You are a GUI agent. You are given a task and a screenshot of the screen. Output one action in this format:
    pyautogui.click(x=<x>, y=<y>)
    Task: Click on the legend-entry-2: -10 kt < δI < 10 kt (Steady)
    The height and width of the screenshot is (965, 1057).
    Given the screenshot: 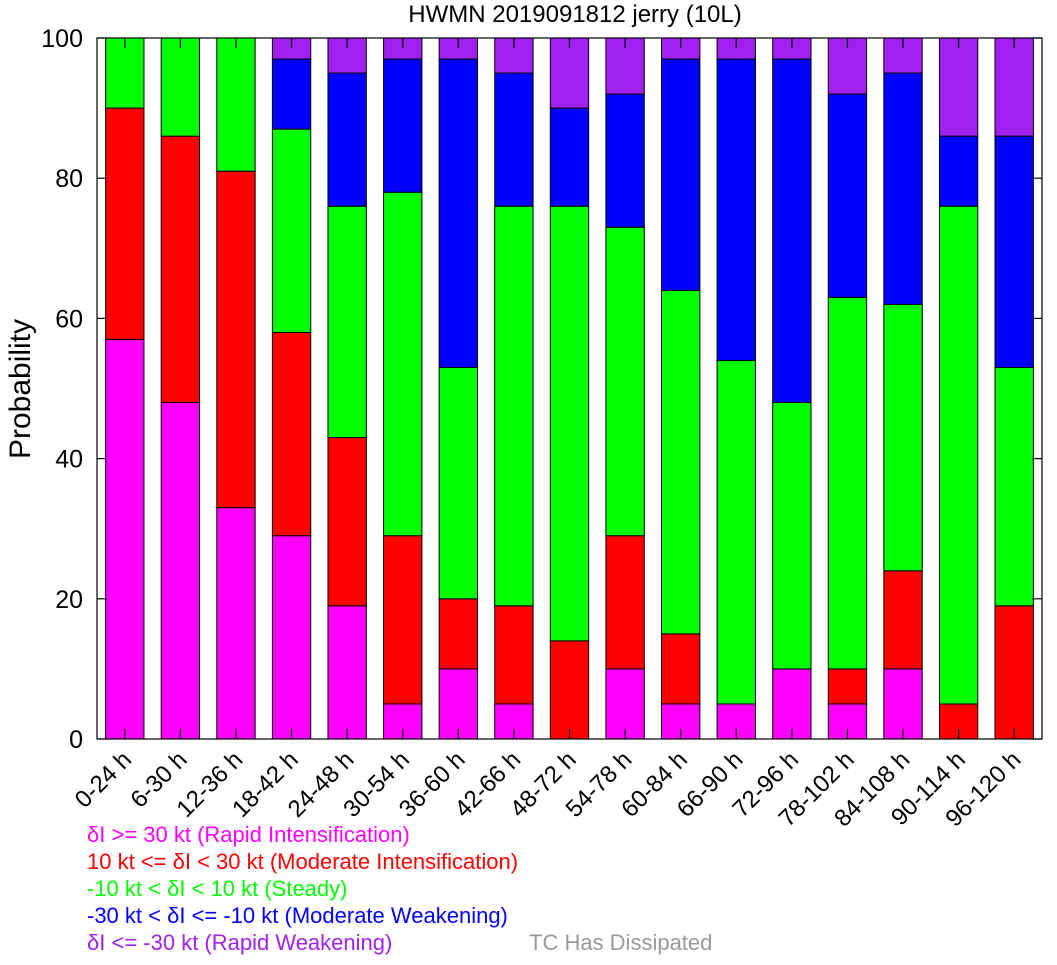 What is the action you would take?
    pyautogui.click(x=217, y=888)
    